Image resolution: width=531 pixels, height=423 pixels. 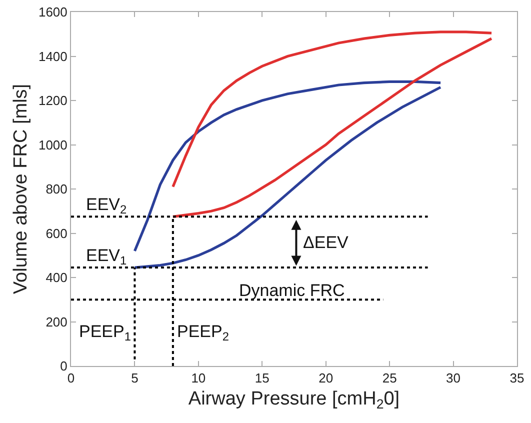 What do you see at coordinates (294, 400) in the screenshot?
I see `x-axis-title: Airway Pressure [cmH$_{2}$0]` at bounding box center [294, 400].